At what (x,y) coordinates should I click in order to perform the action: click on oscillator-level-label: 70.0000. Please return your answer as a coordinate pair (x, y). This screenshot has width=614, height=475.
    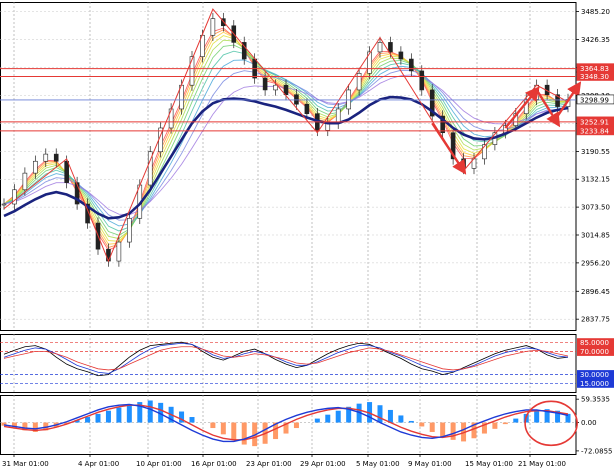
    Looking at the image, I should click on (594, 352).